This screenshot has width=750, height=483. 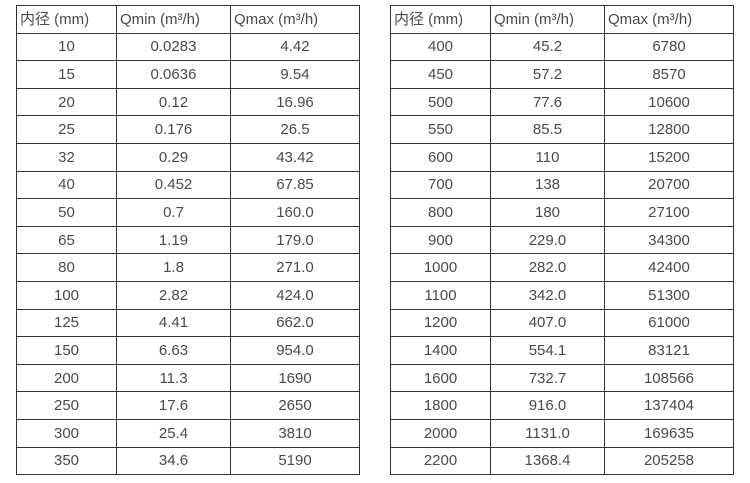 What do you see at coordinates (66, 267) in the screenshot?
I see `table-cell: 80` at bounding box center [66, 267].